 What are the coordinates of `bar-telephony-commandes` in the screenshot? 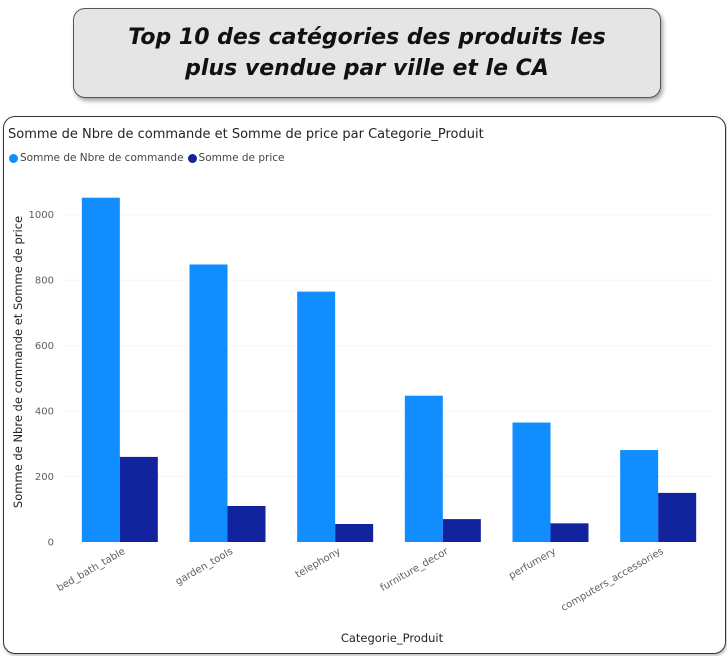 It's located at (316, 416).